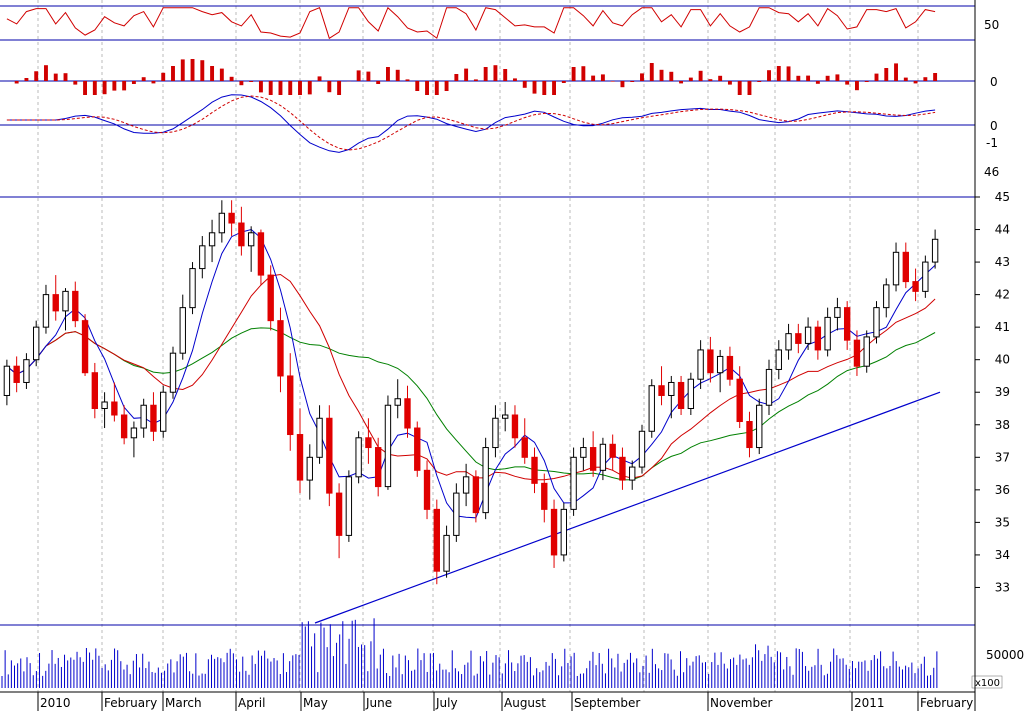 Image resolution: width=1030 pixels, height=711 pixels. I want to click on histogram-bars, so click(476, 77).